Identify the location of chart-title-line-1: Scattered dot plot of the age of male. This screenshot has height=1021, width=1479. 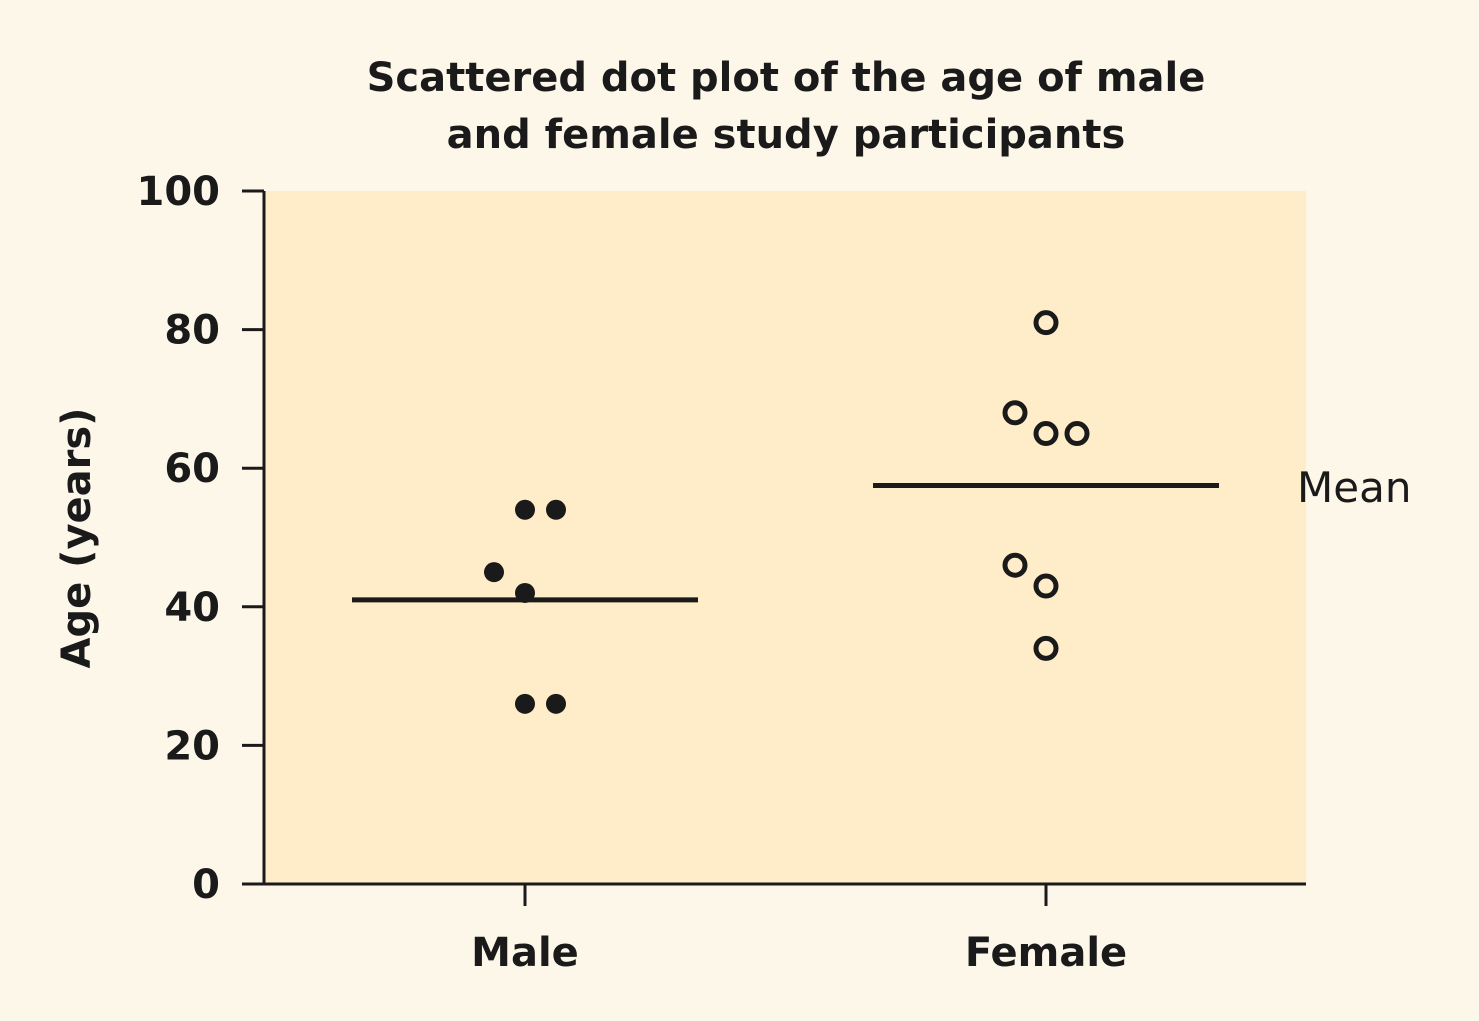
(786, 78).